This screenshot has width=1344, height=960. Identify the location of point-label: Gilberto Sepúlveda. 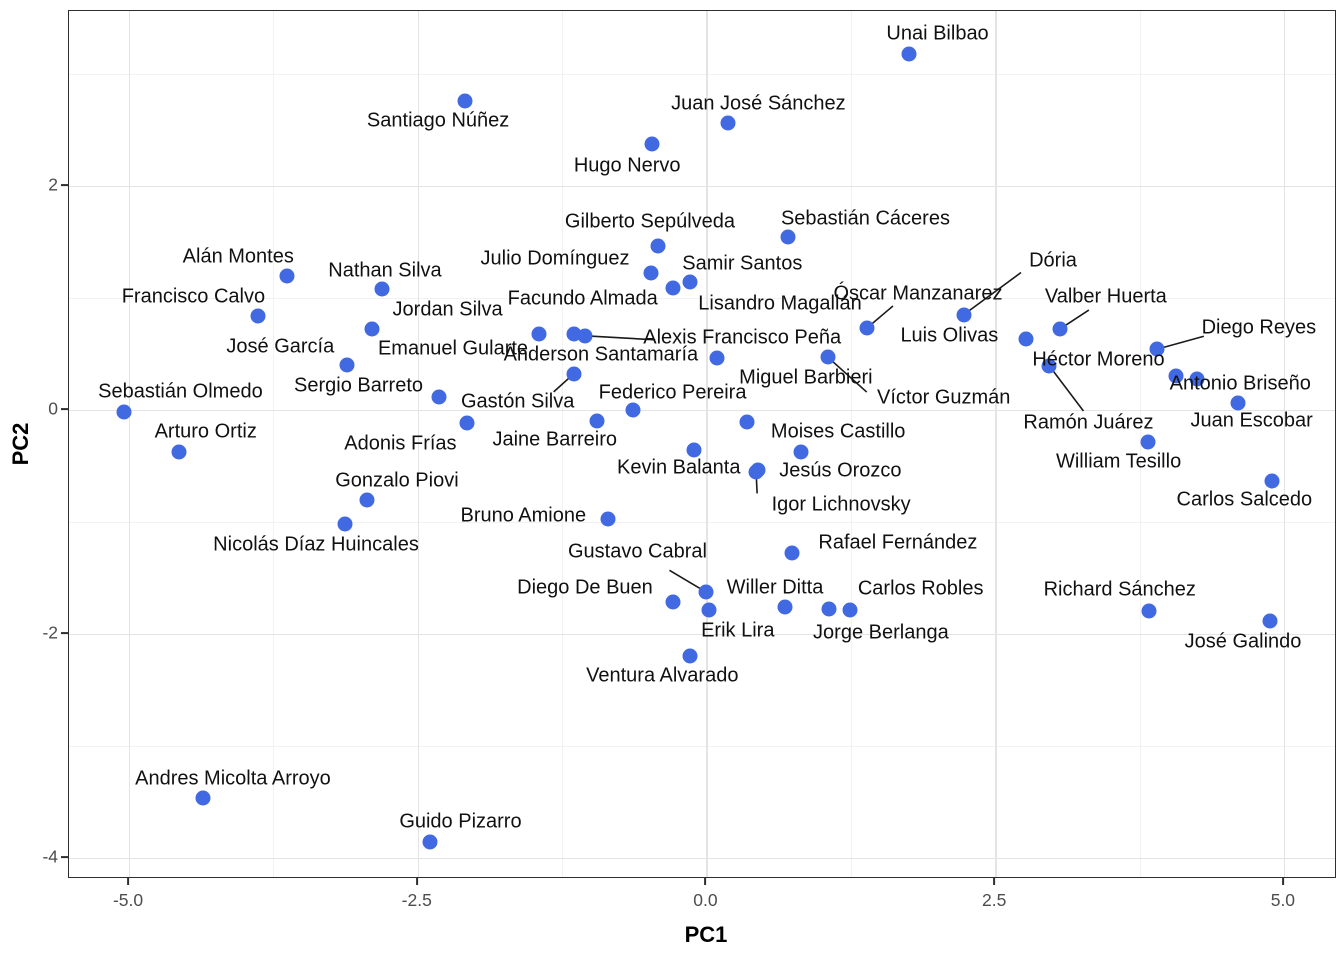
(650, 221).